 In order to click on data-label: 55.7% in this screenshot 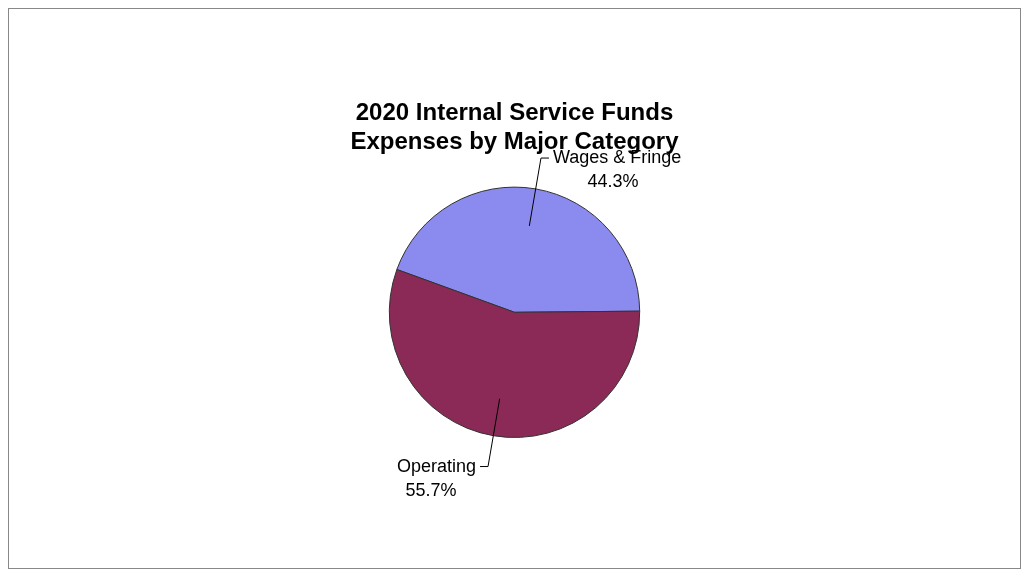, I will do `click(431, 489)`.